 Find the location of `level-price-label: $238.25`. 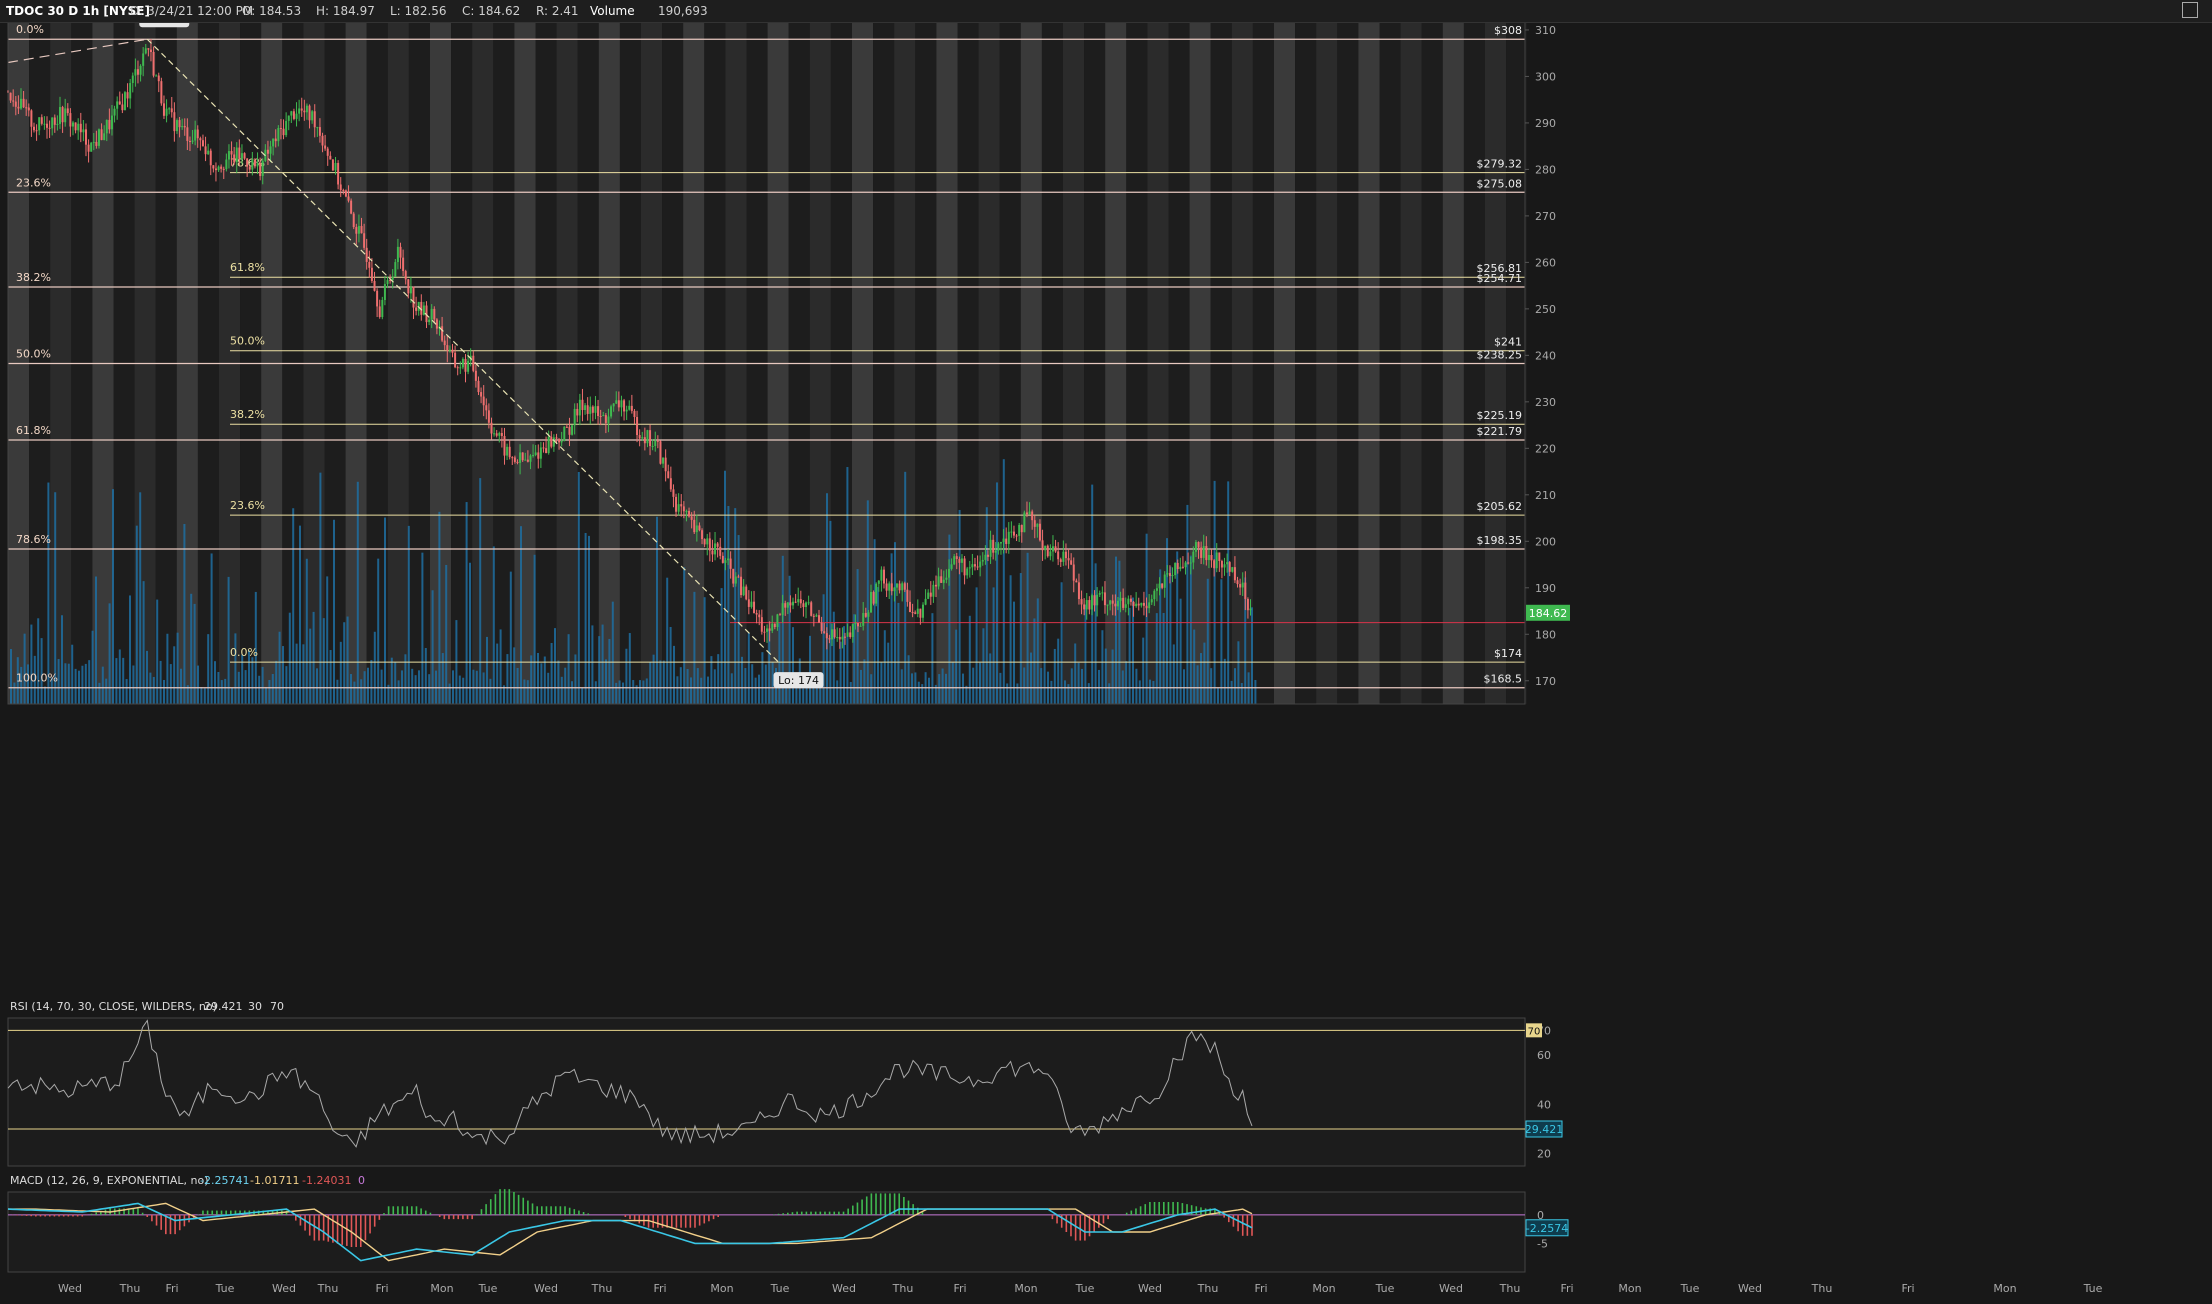

level-price-label: $238.25 is located at coordinates (1500, 354).